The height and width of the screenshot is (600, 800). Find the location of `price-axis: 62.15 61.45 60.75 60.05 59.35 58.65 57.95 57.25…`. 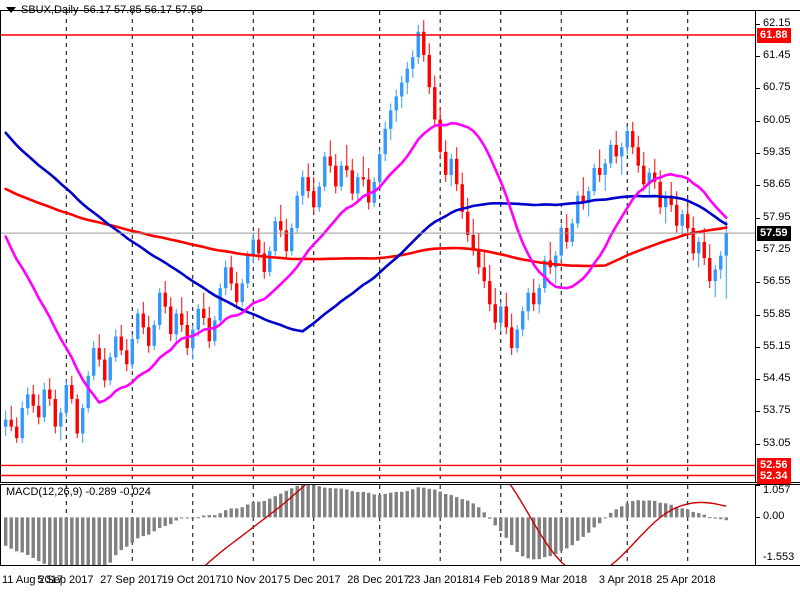

price-axis: 62.15 61.45 60.75 60.05 59.35 58.65 57.95 57.25… is located at coordinates (777, 247).